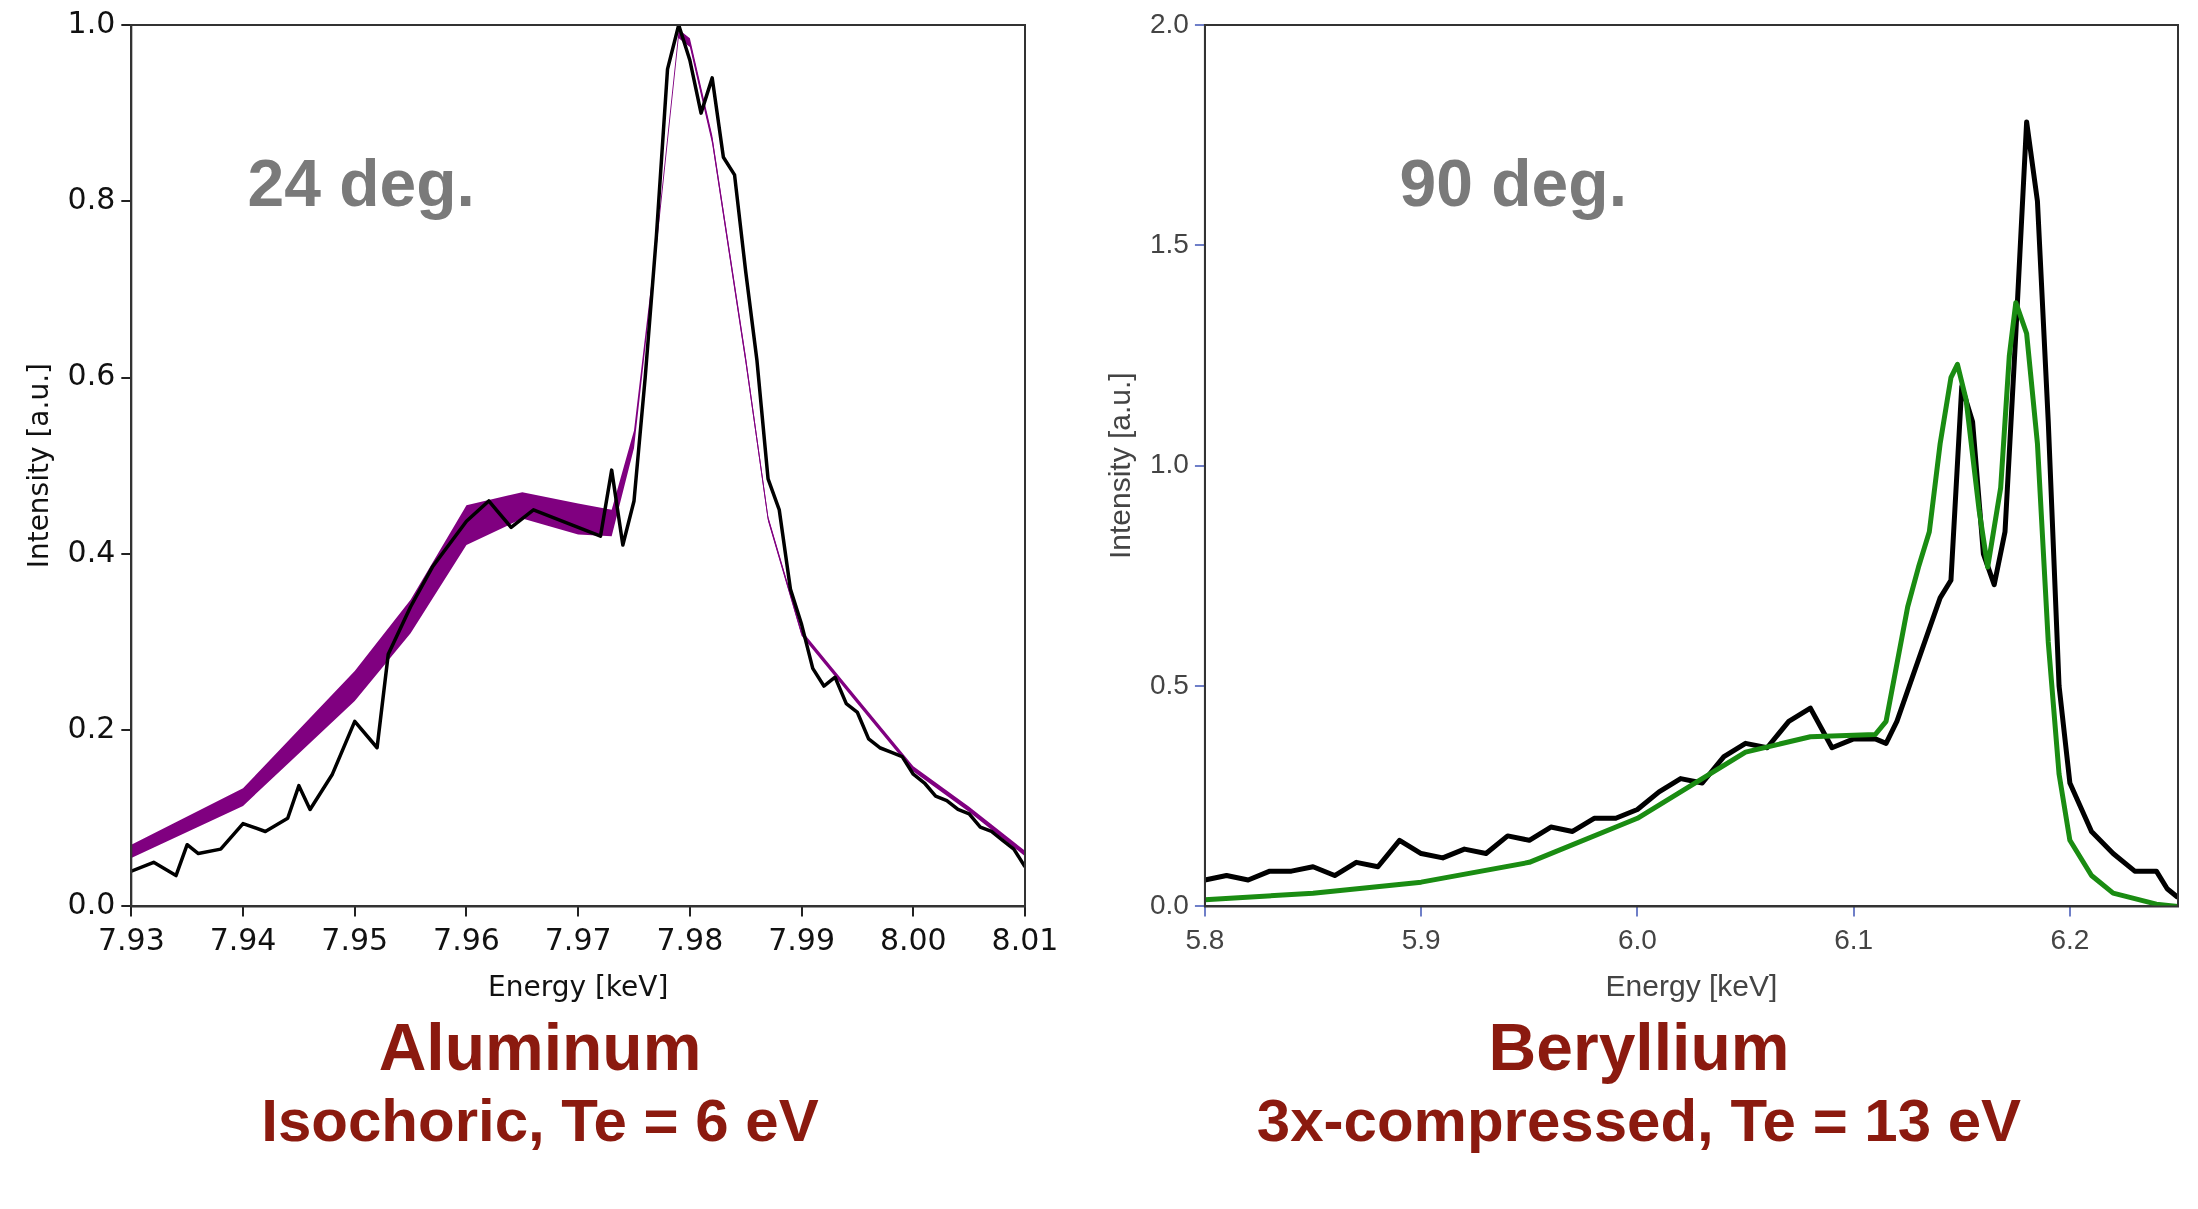  Describe the element at coordinates (1639, 1120) in the screenshot. I see `text: 3x-compressed, Te = 13 eV` at that location.